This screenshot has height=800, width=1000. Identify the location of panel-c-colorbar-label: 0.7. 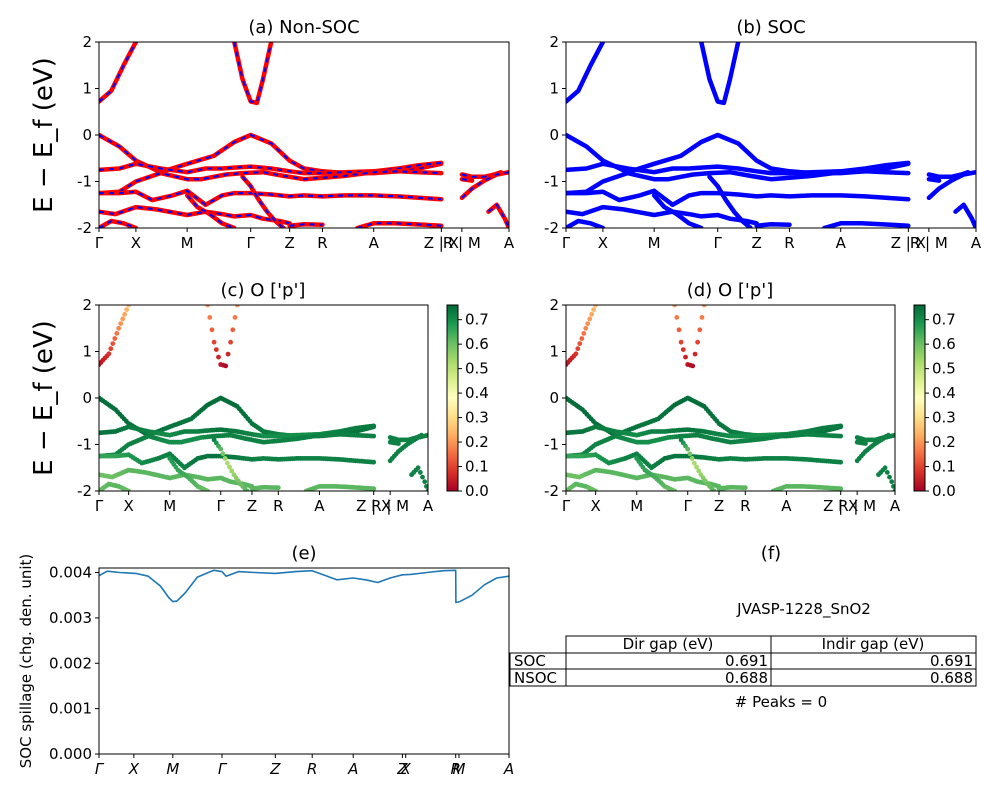
(477, 320).